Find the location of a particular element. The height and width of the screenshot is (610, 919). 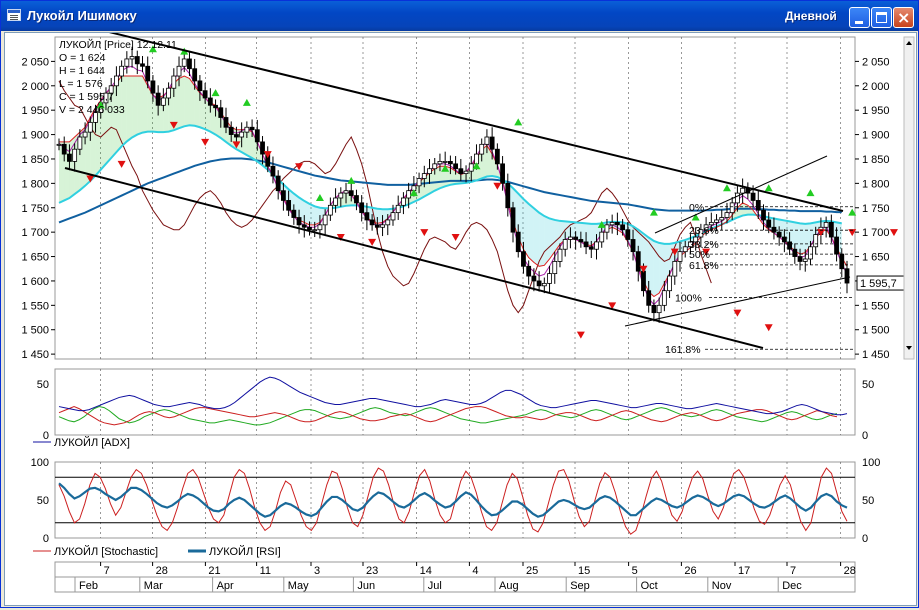

day-tick-label: 17 is located at coordinates (744, 571).